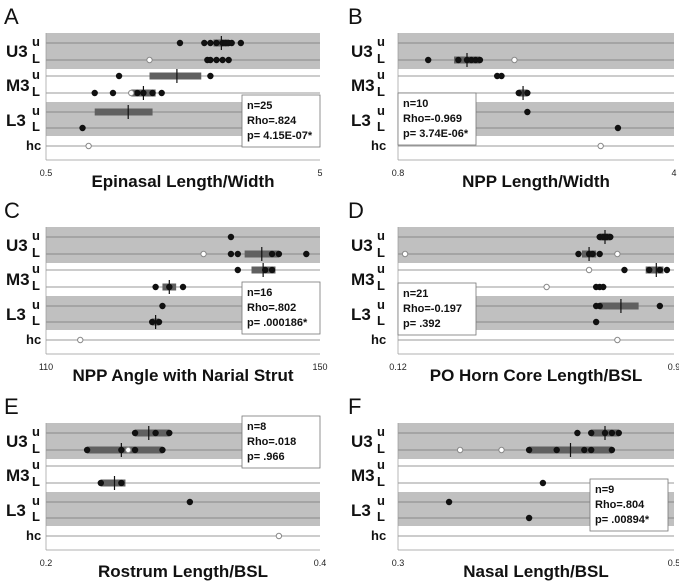 The height and width of the screenshot is (581, 679). I want to click on tick-label-min: 0.2, so click(46, 563).